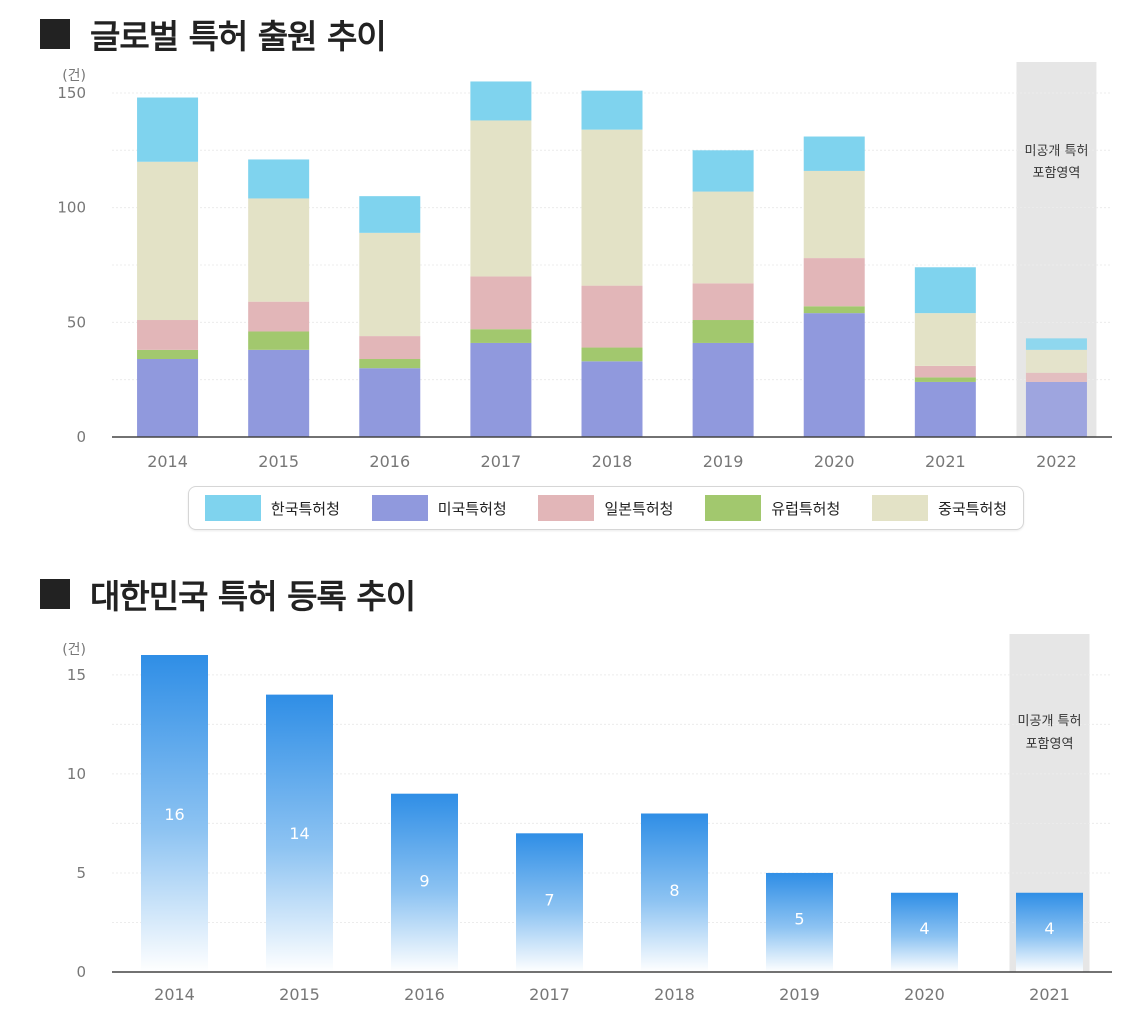 The height and width of the screenshot is (1012, 1128). What do you see at coordinates (799, 918) in the screenshot?
I see `data-label: 5` at bounding box center [799, 918].